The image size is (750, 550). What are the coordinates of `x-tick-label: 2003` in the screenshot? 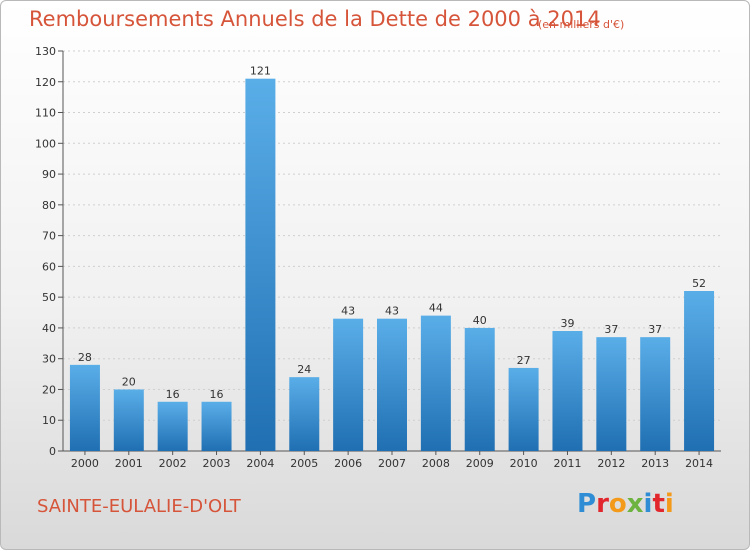 It's located at (217, 463).